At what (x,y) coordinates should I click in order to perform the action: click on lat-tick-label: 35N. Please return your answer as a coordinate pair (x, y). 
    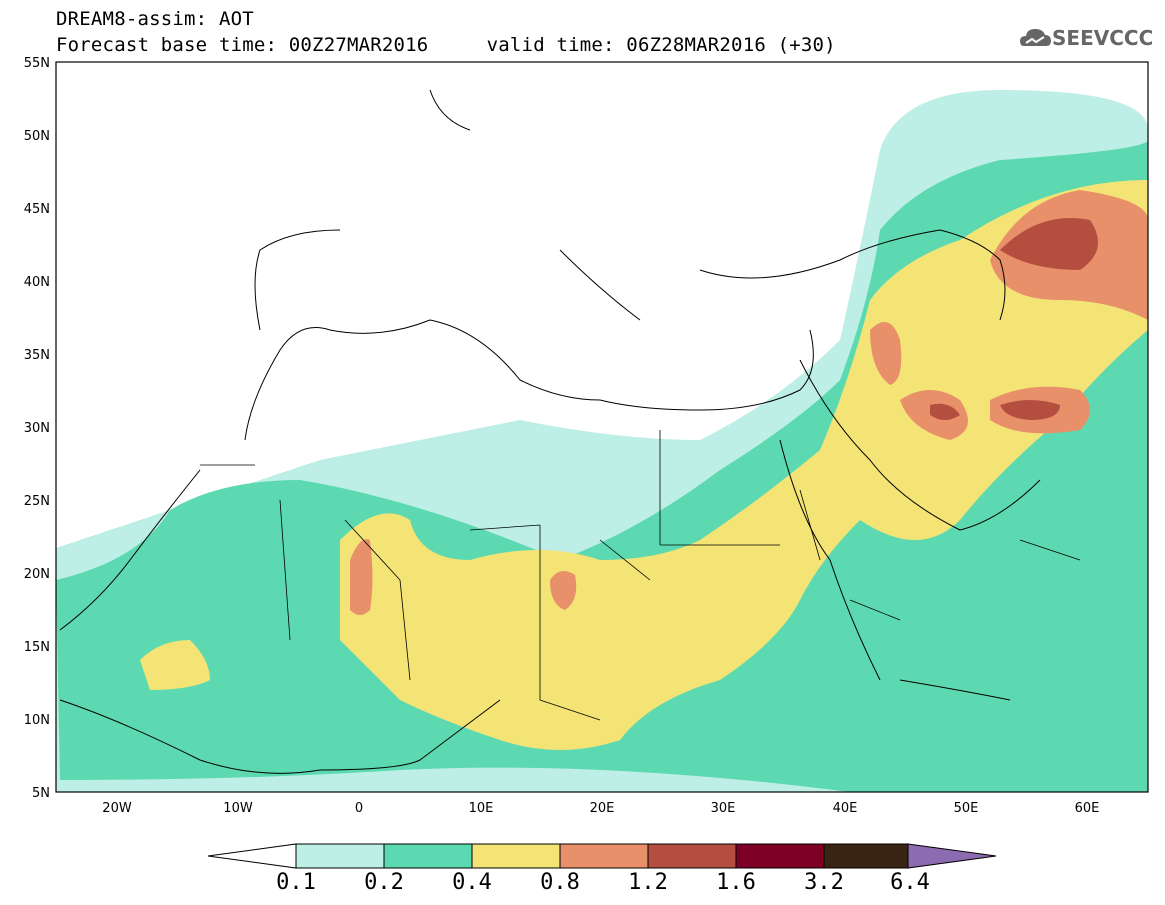
    Looking at the image, I should click on (37, 355).